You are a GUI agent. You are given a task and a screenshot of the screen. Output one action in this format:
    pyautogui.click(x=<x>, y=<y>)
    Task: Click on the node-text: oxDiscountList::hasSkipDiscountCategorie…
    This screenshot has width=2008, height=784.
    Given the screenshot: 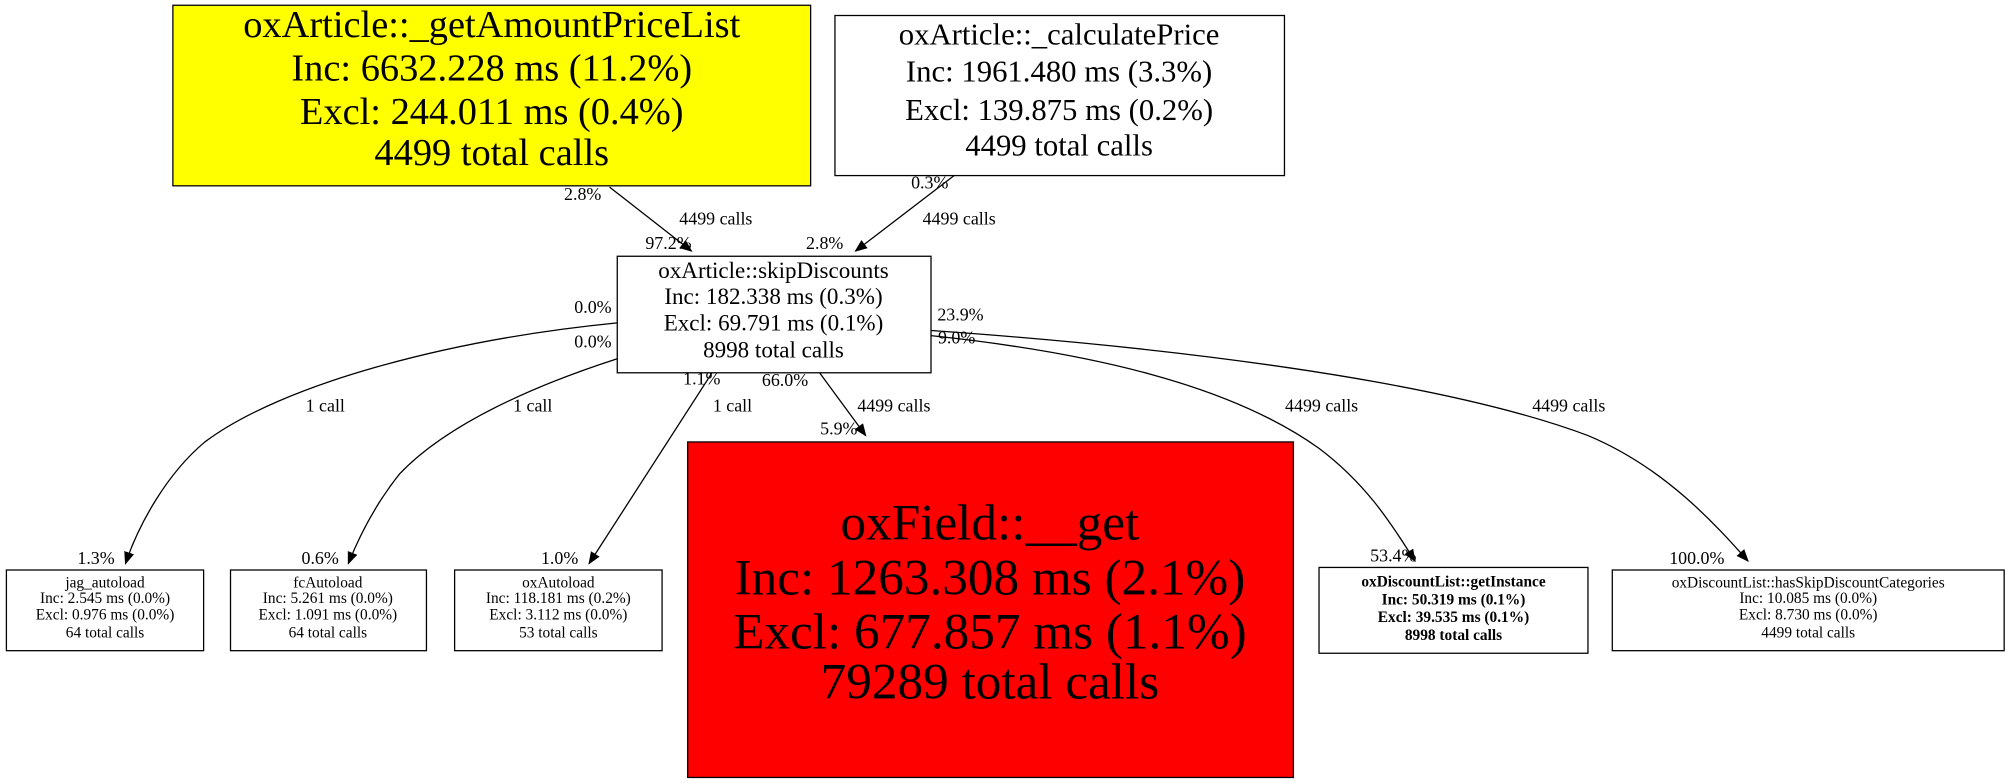 What is the action you would take?
    pyautogui.click(x=1808, y=583)
    